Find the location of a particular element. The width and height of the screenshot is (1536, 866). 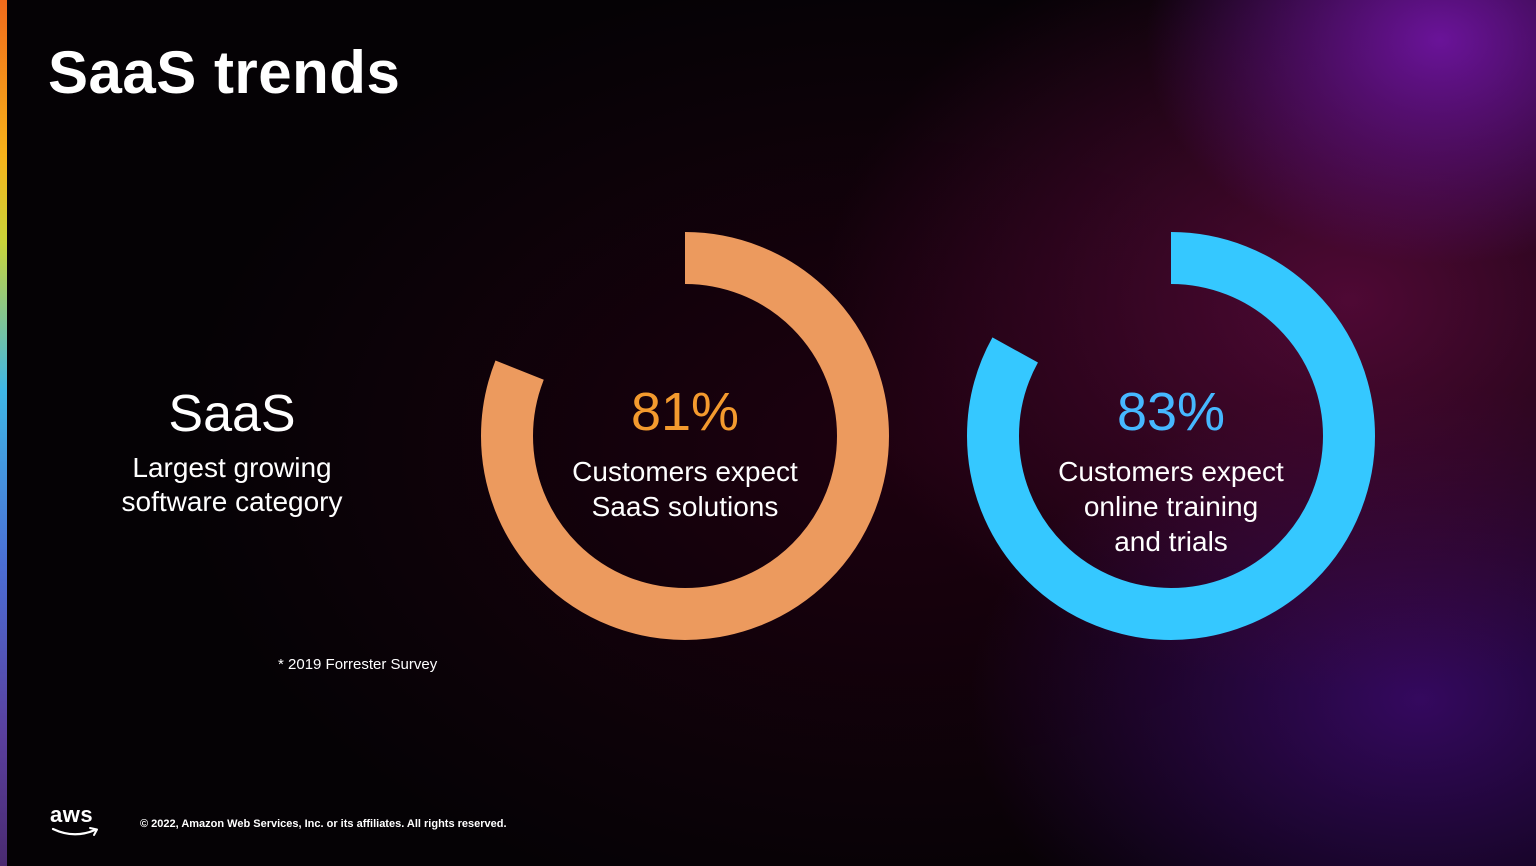

stat-donut-saas-solutions: 81% Customers expect SaaS solutions is located at coordinates (685, 436).